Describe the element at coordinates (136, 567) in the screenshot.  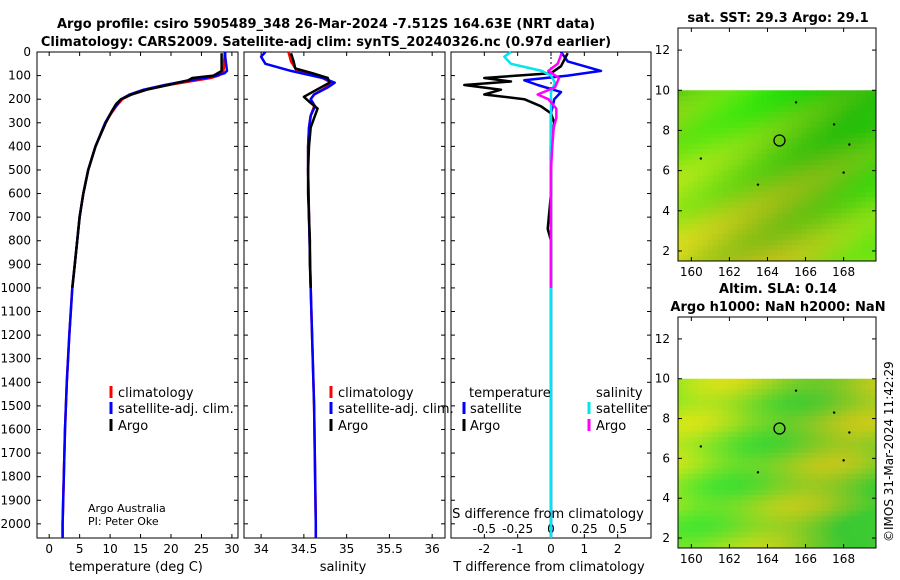
I see `temperature-xlabel: temperature (deg C)` at that location.